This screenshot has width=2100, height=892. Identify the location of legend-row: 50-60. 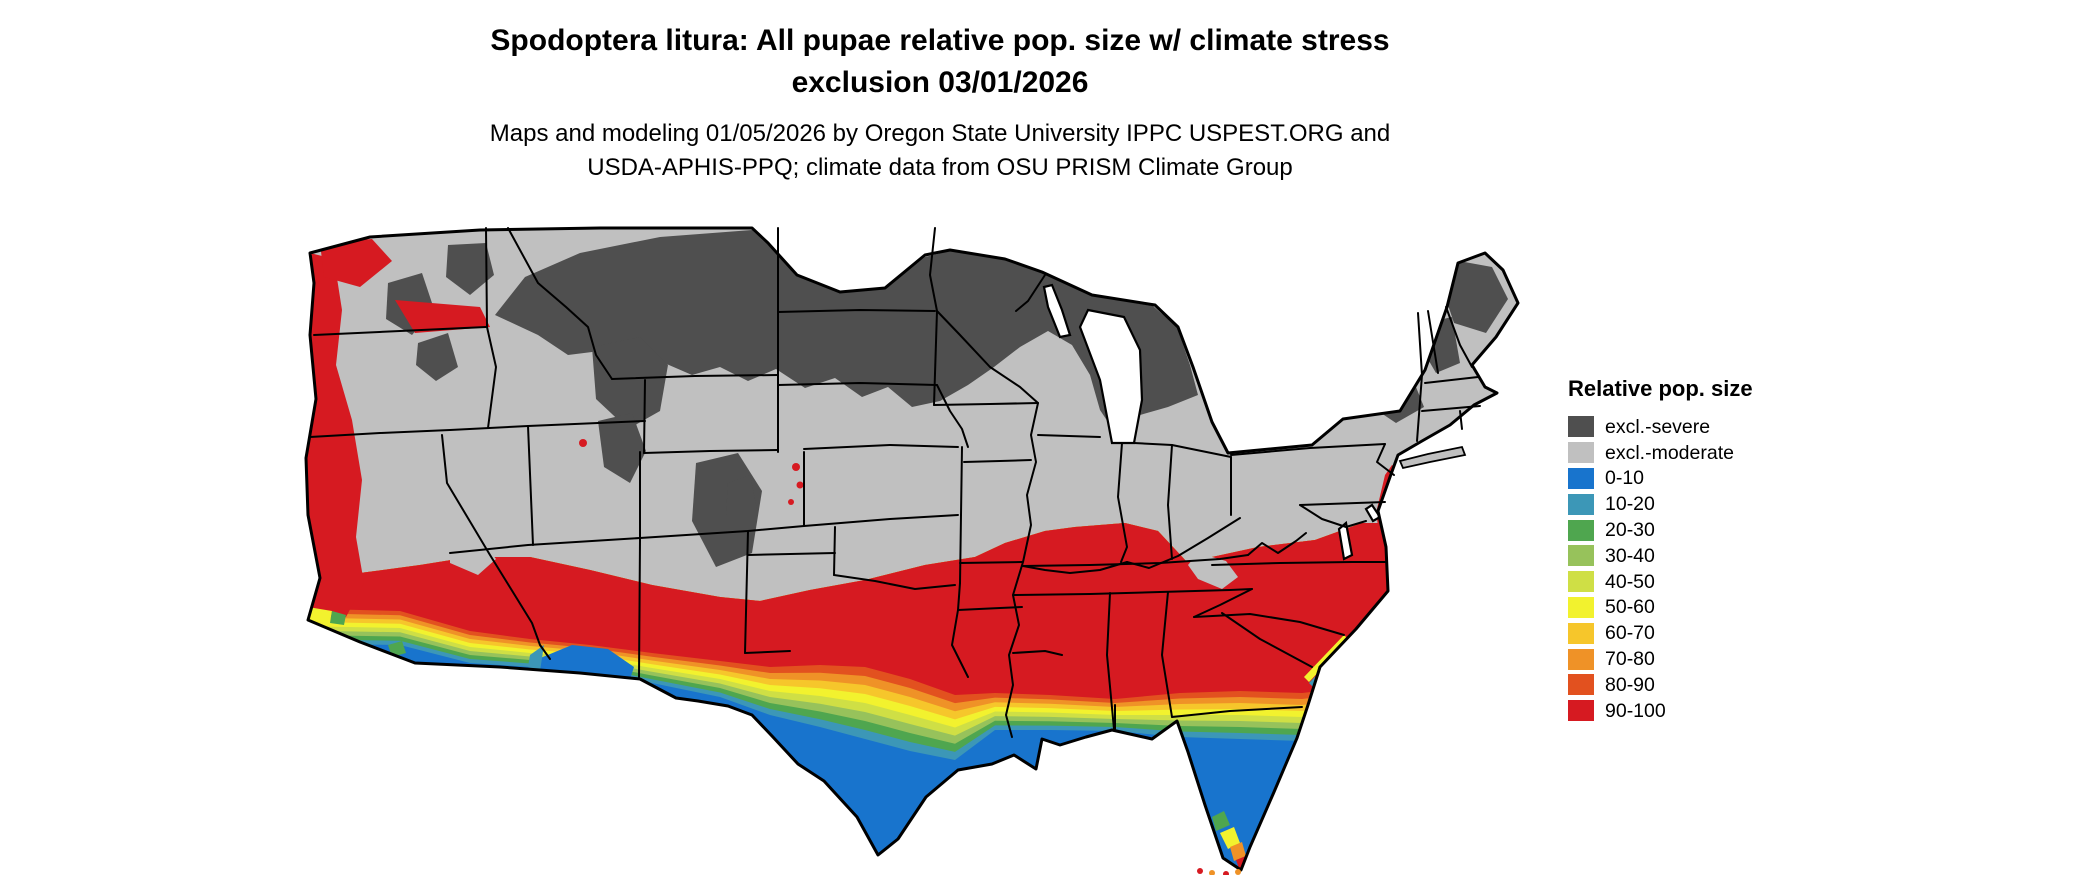
(1660, 608).